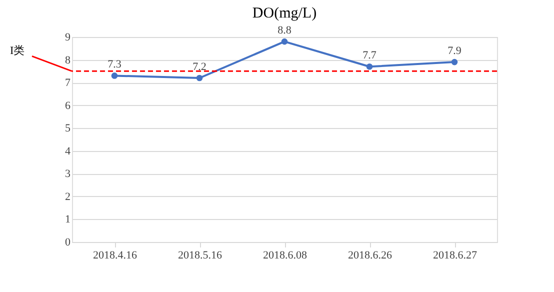  What do you see at coordinates (285, 256) in the screenshot?
I see `x-tick-label: 2018.6.08` at bounding box center [285, 256].